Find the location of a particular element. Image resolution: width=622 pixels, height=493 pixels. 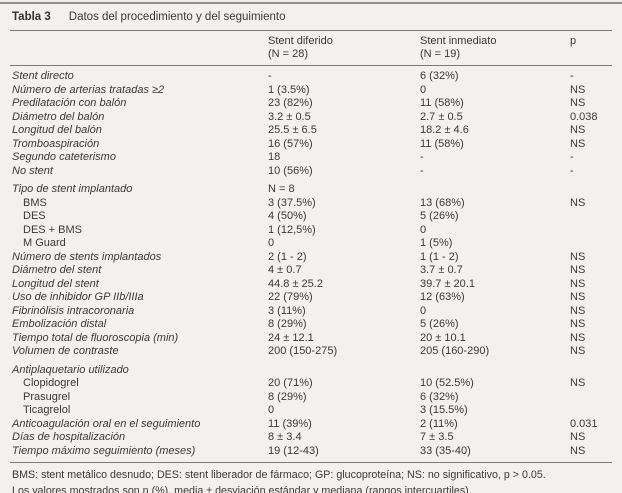

cell-inmediato: 39.7 ± 20.1 is located at coordinates (447, 283).